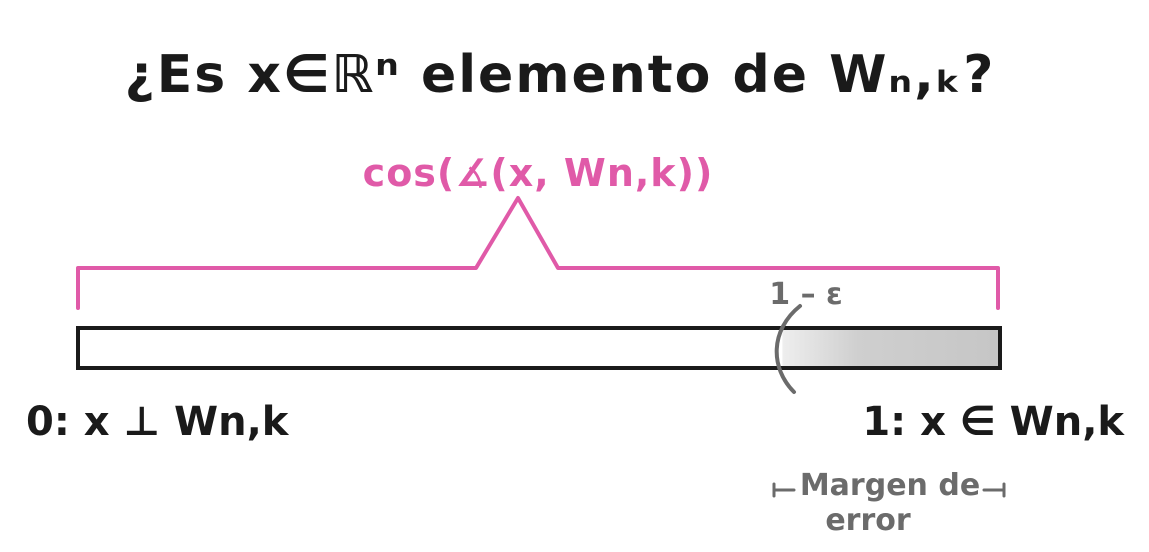  I want to click on left-endpoint-label: 0: x ⊥ Wn,k, so click(158, 422).